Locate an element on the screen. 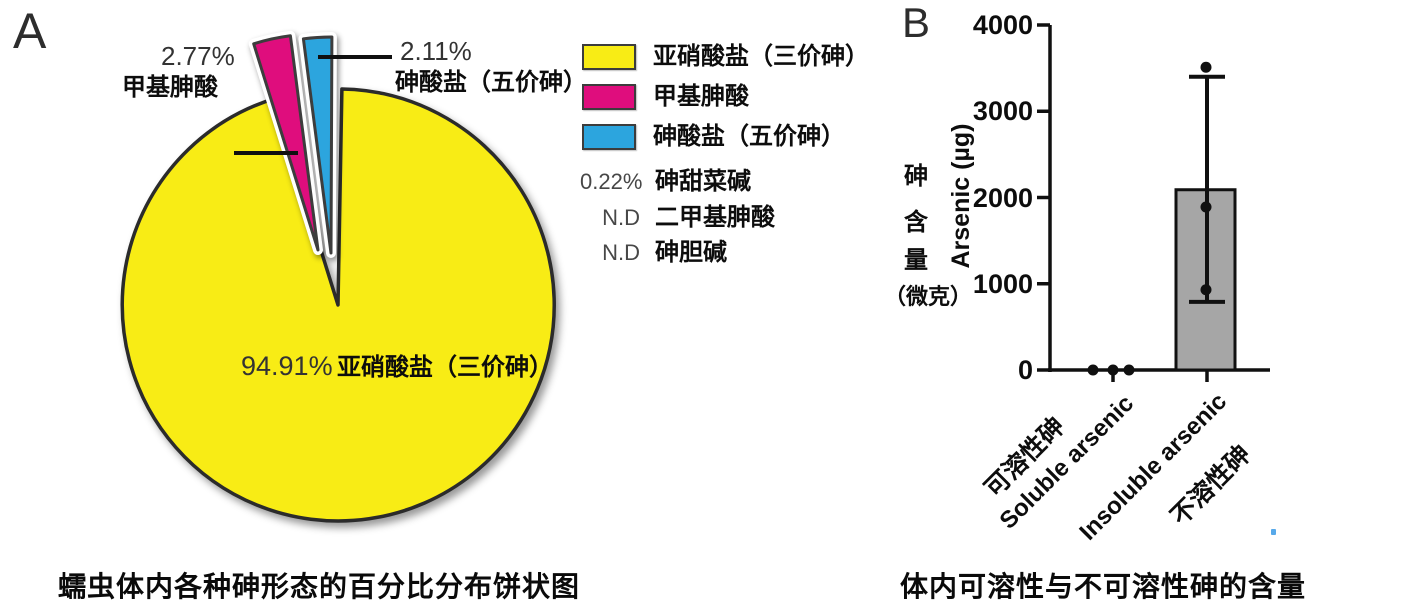  panel-b-caption: 体内可溶性与不可溶性砷的含量 is located at coordinates (1103, 586).